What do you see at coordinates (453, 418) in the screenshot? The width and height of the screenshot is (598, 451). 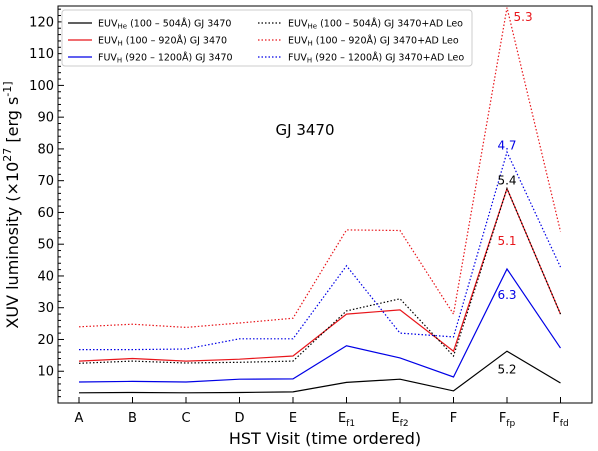 I see `x-tick-label: F` at bounding box center [453, 418].